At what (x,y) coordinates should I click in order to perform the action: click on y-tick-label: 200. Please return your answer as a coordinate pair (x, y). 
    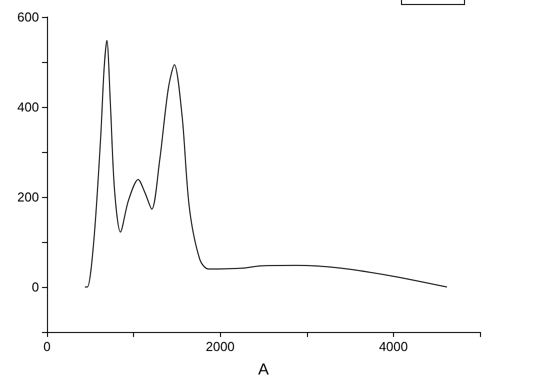
    Looking at the image, I should click on (28, 197).